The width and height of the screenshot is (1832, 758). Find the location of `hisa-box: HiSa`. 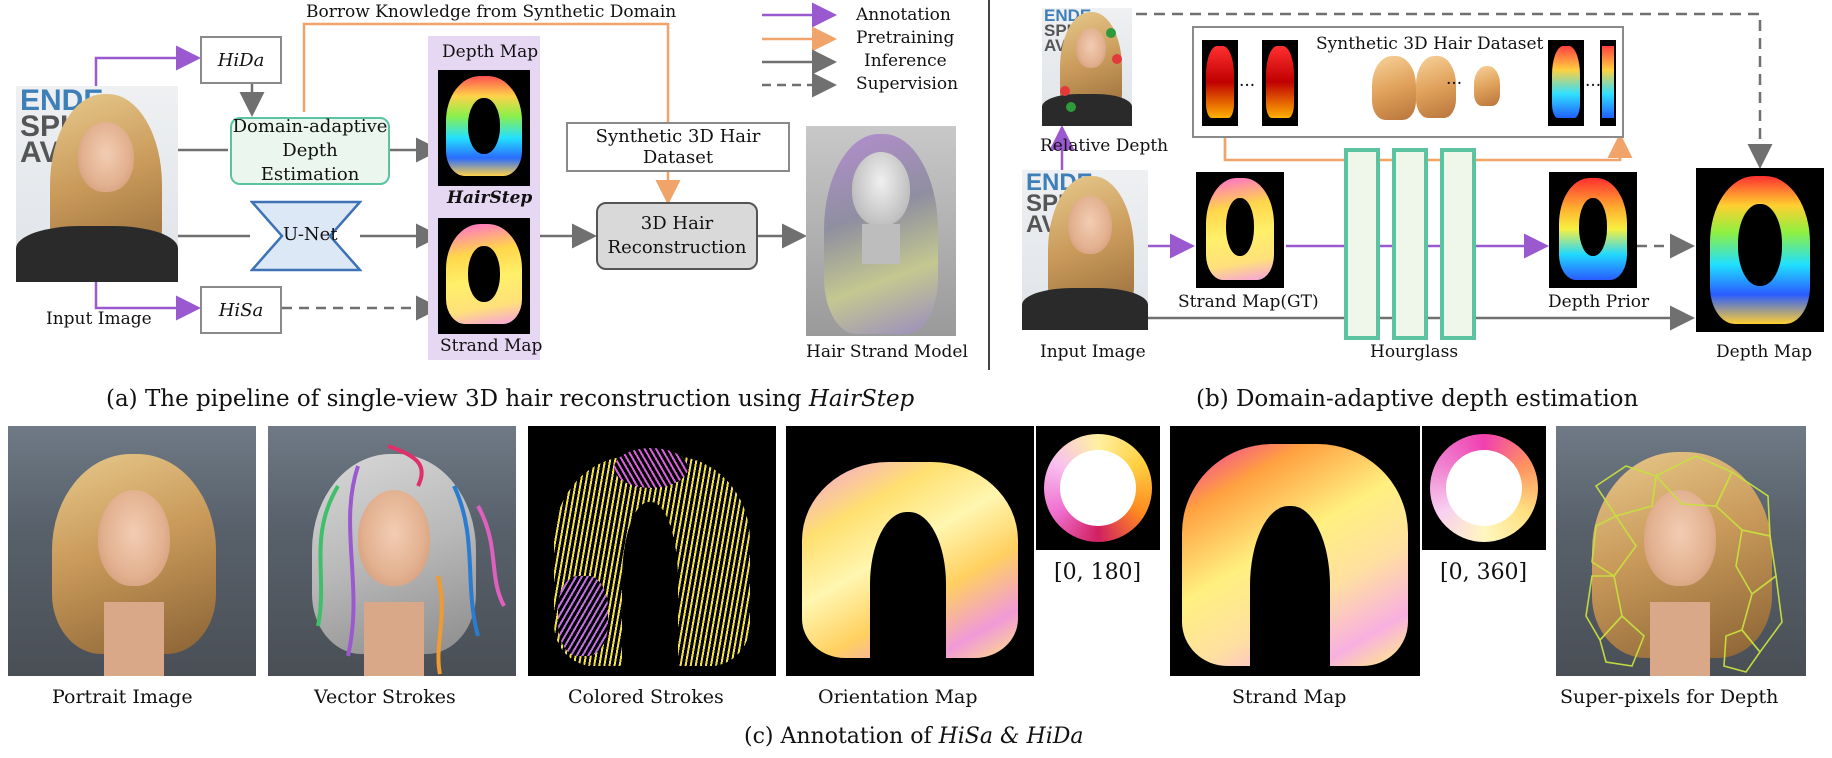

hisa-box: HiSa is located at coordinates (241, 310).